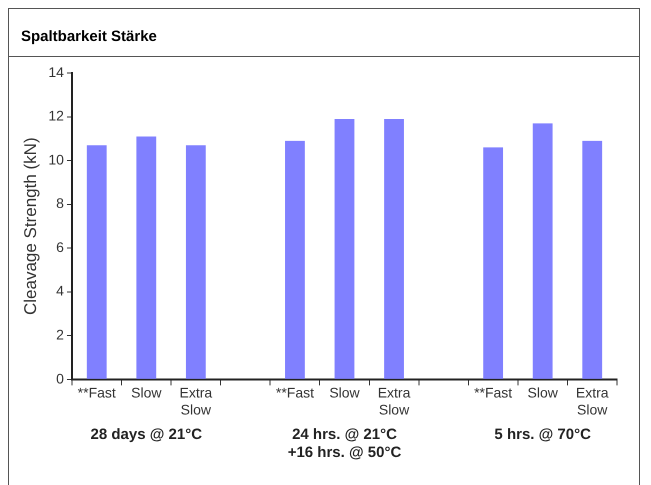 This screenshot has height=485, width=651. I want to click on y-tick-label: 14, so click(56, 72).